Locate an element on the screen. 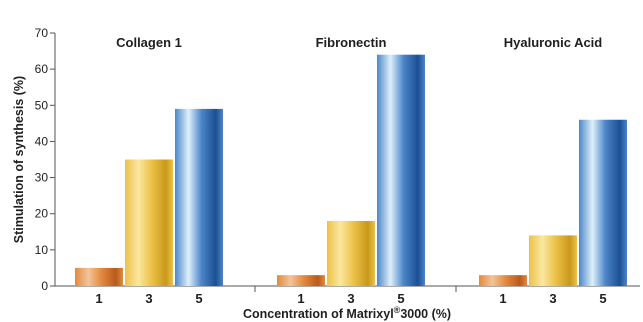 The width and height of the screenshot is (643, 322). y-tick-label: 60 is located at coordinates (42, 69).